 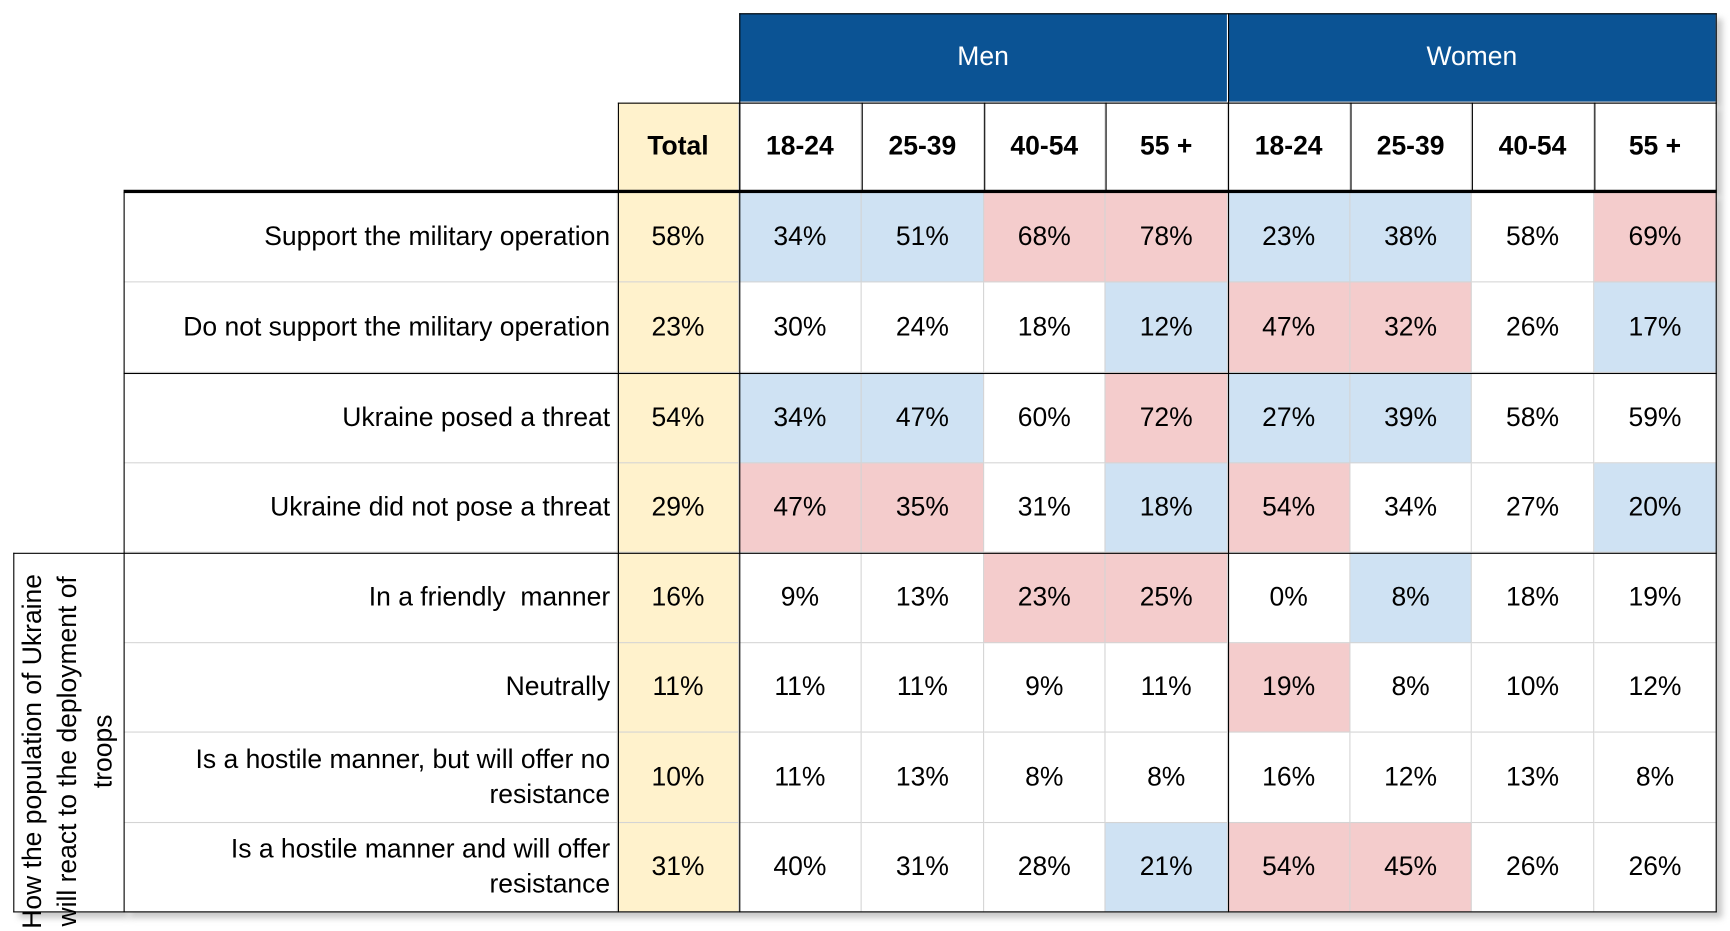 I want to click on column-header: Total, so click(x=678, y=147).